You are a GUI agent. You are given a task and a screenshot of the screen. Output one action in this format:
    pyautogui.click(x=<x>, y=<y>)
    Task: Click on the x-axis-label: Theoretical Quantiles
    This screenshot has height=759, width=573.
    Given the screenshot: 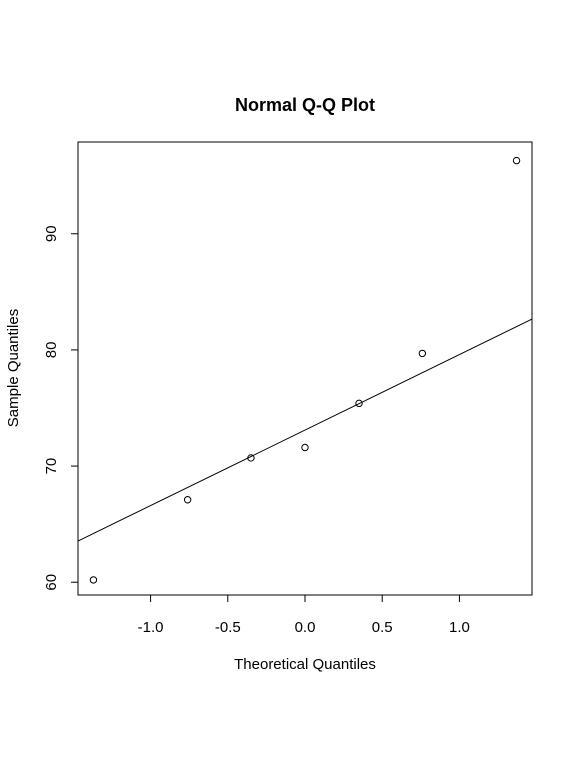 What is the action you would take?
    pyautogui.click(x=305, y=664)
    